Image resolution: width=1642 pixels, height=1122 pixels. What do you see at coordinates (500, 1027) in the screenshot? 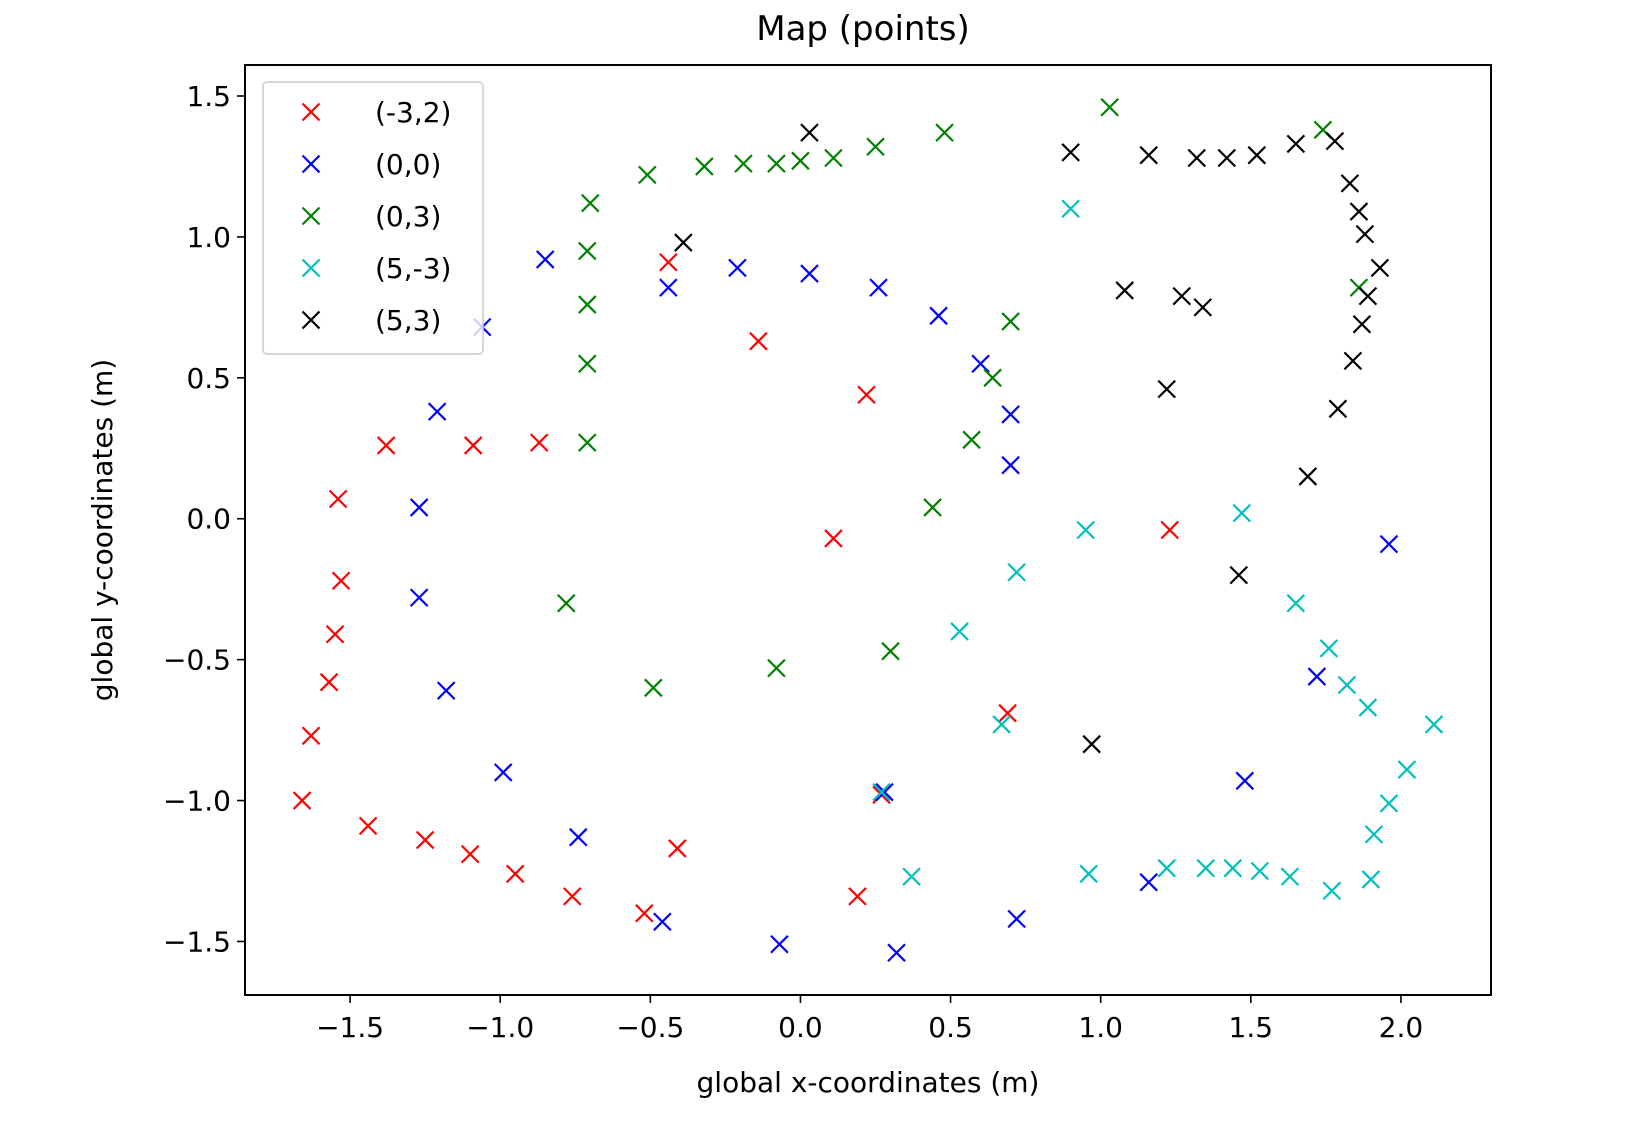
I see `x-tick-label: −1.0` at bounding box center [500, 1027].